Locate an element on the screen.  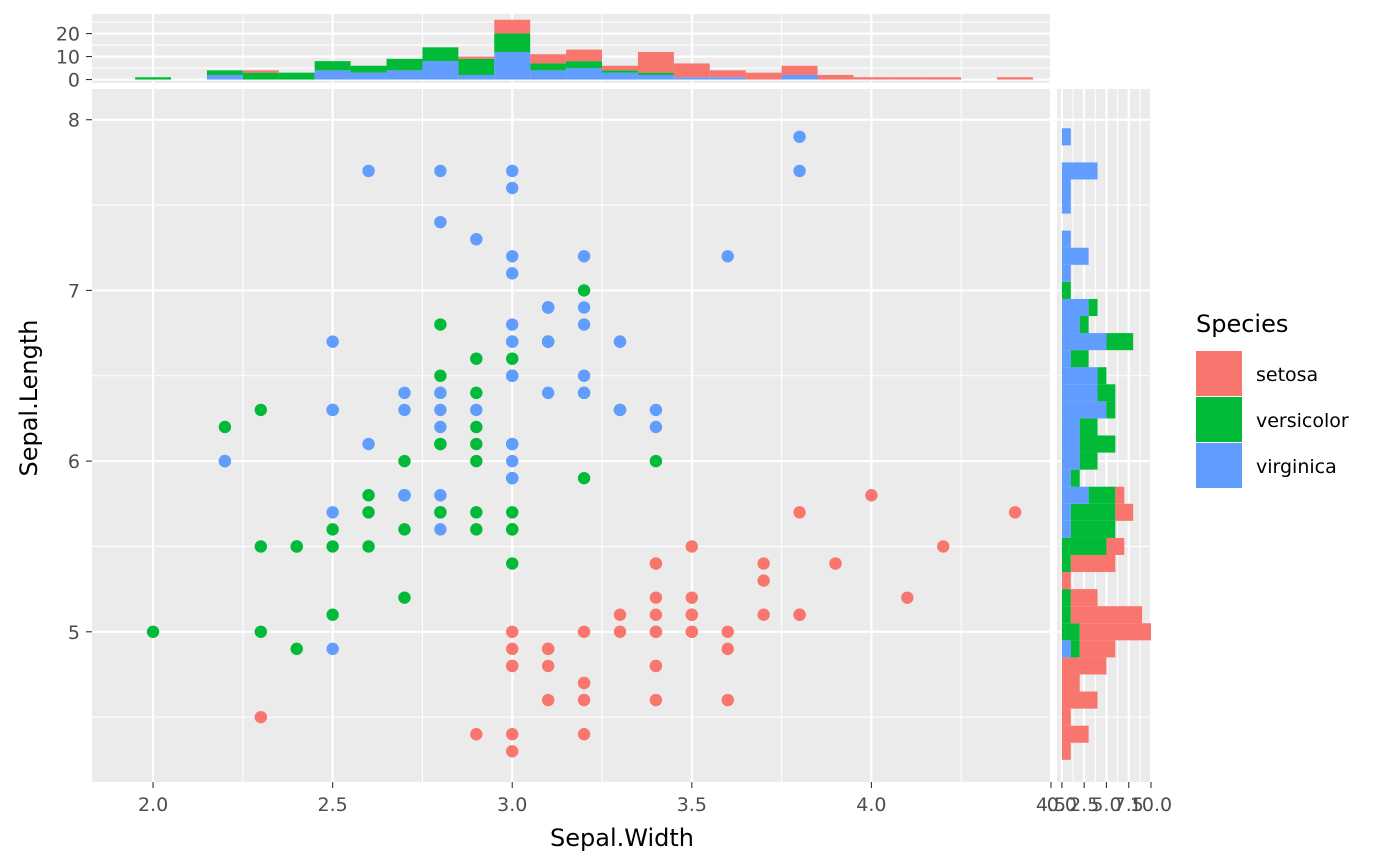
x-tick-label: 3.0 is located at coordinates (512, 805).